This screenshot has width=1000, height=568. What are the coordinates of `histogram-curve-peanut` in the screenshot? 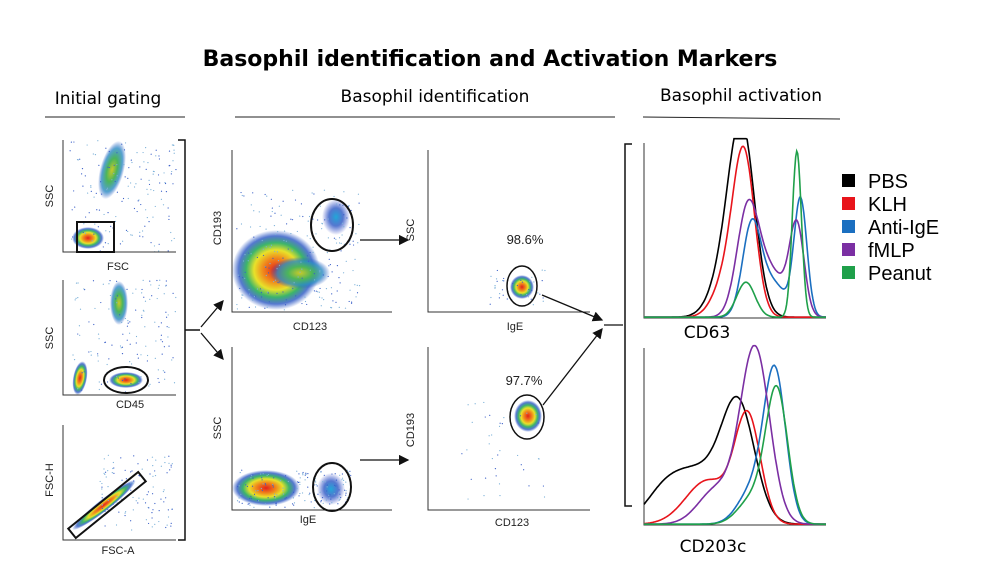 It's located at (735, 233).